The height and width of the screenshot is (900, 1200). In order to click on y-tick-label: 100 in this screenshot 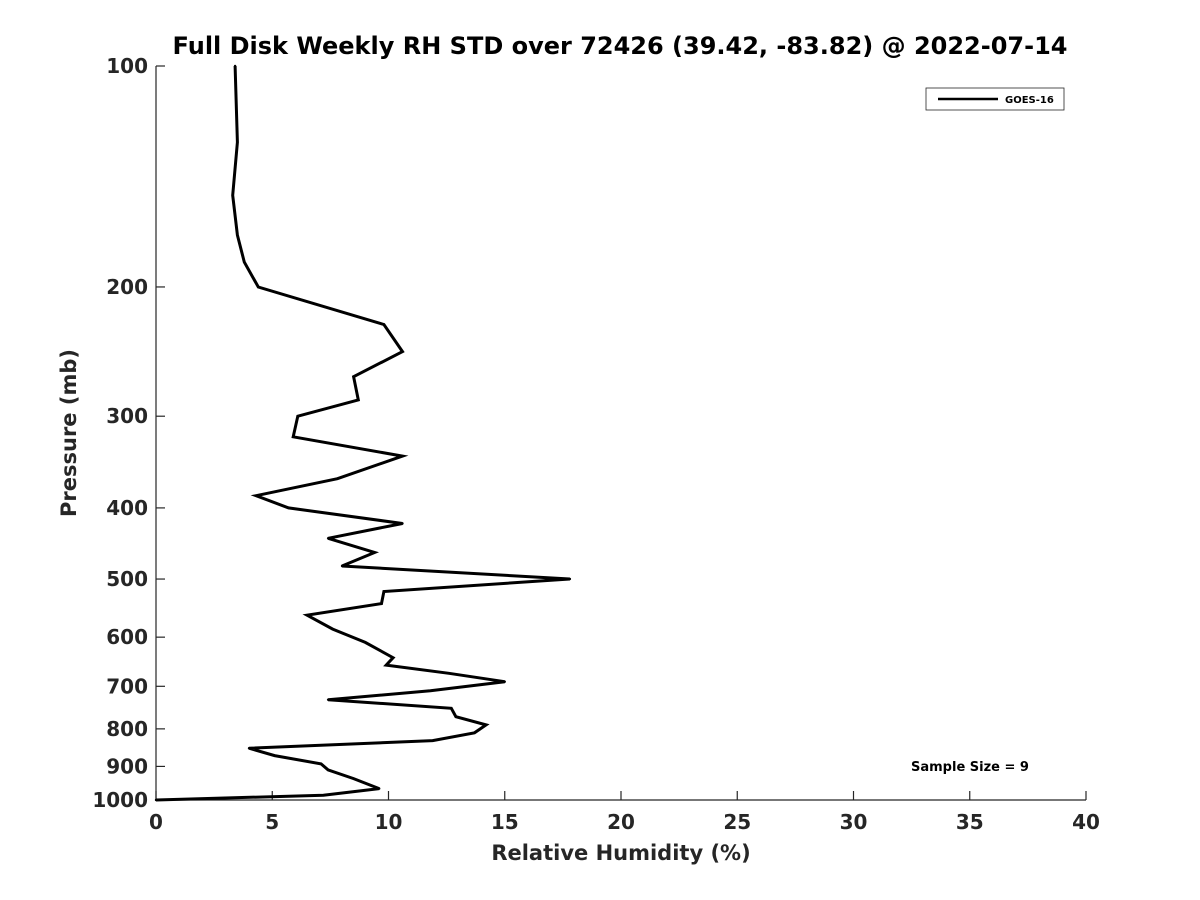, I will do `click(127, 66)`.